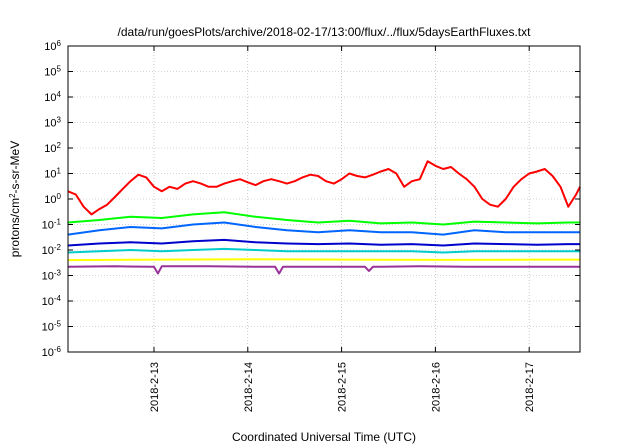  Describe the element at coordinates (52, 352) in the screenshot. I see `y-tick-label: 10⁻⁶` at that location.